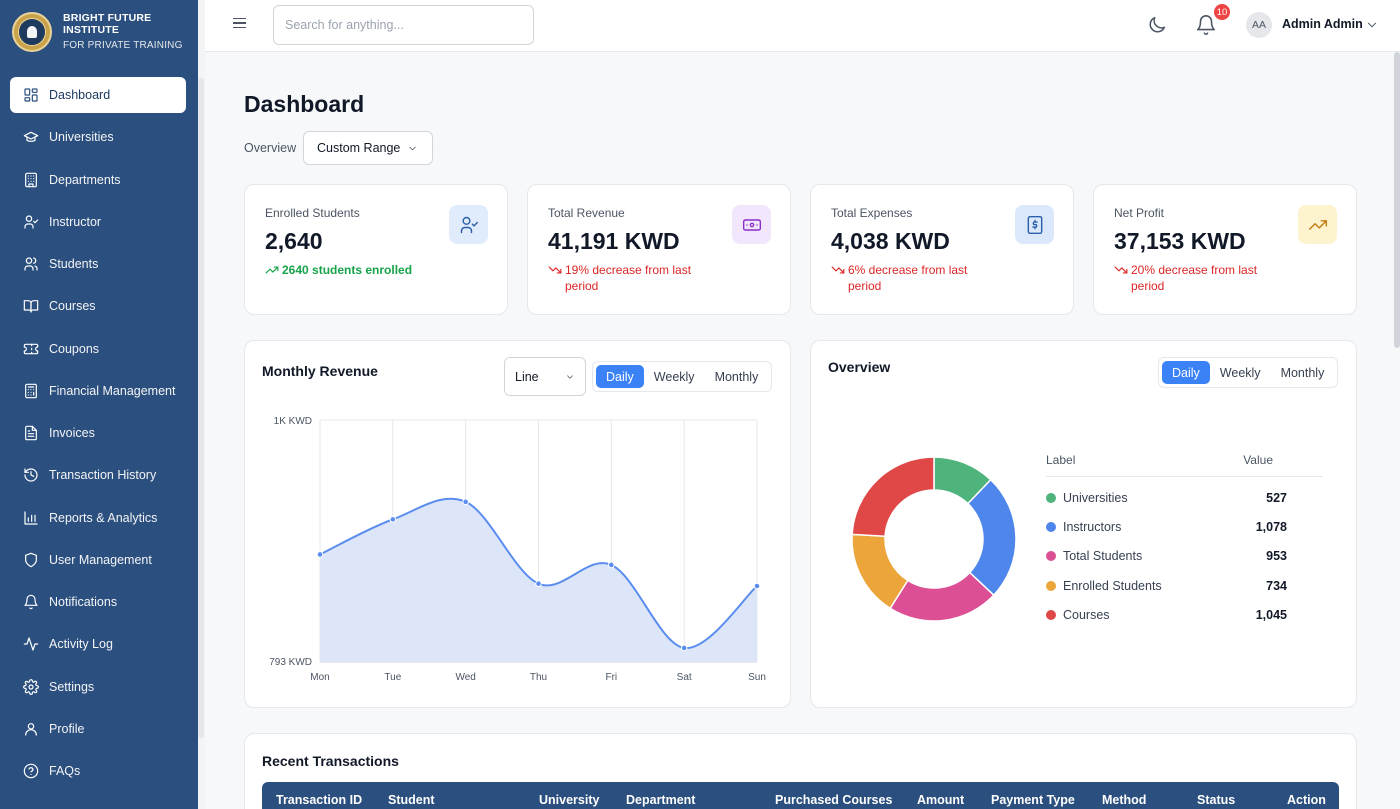  Describe the element at coordinates (934, 539) in the screenshot. I see `overview-donut-chart` at that location.